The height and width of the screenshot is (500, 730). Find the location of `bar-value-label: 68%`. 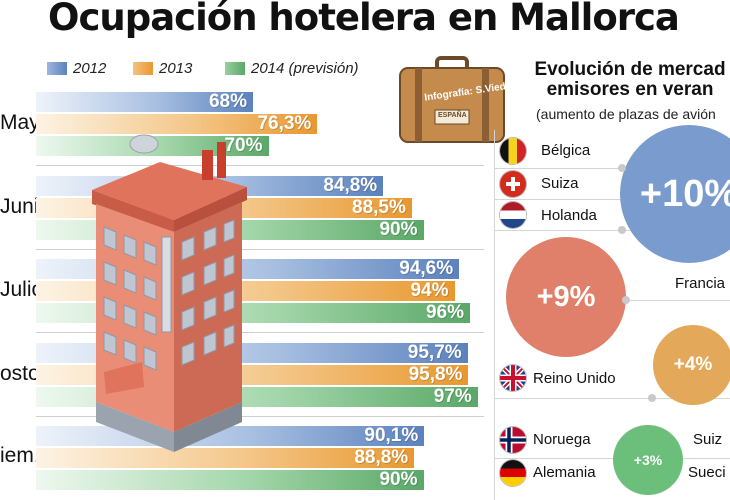

bar-value-label: 68% is located at coordinates (227, 101).